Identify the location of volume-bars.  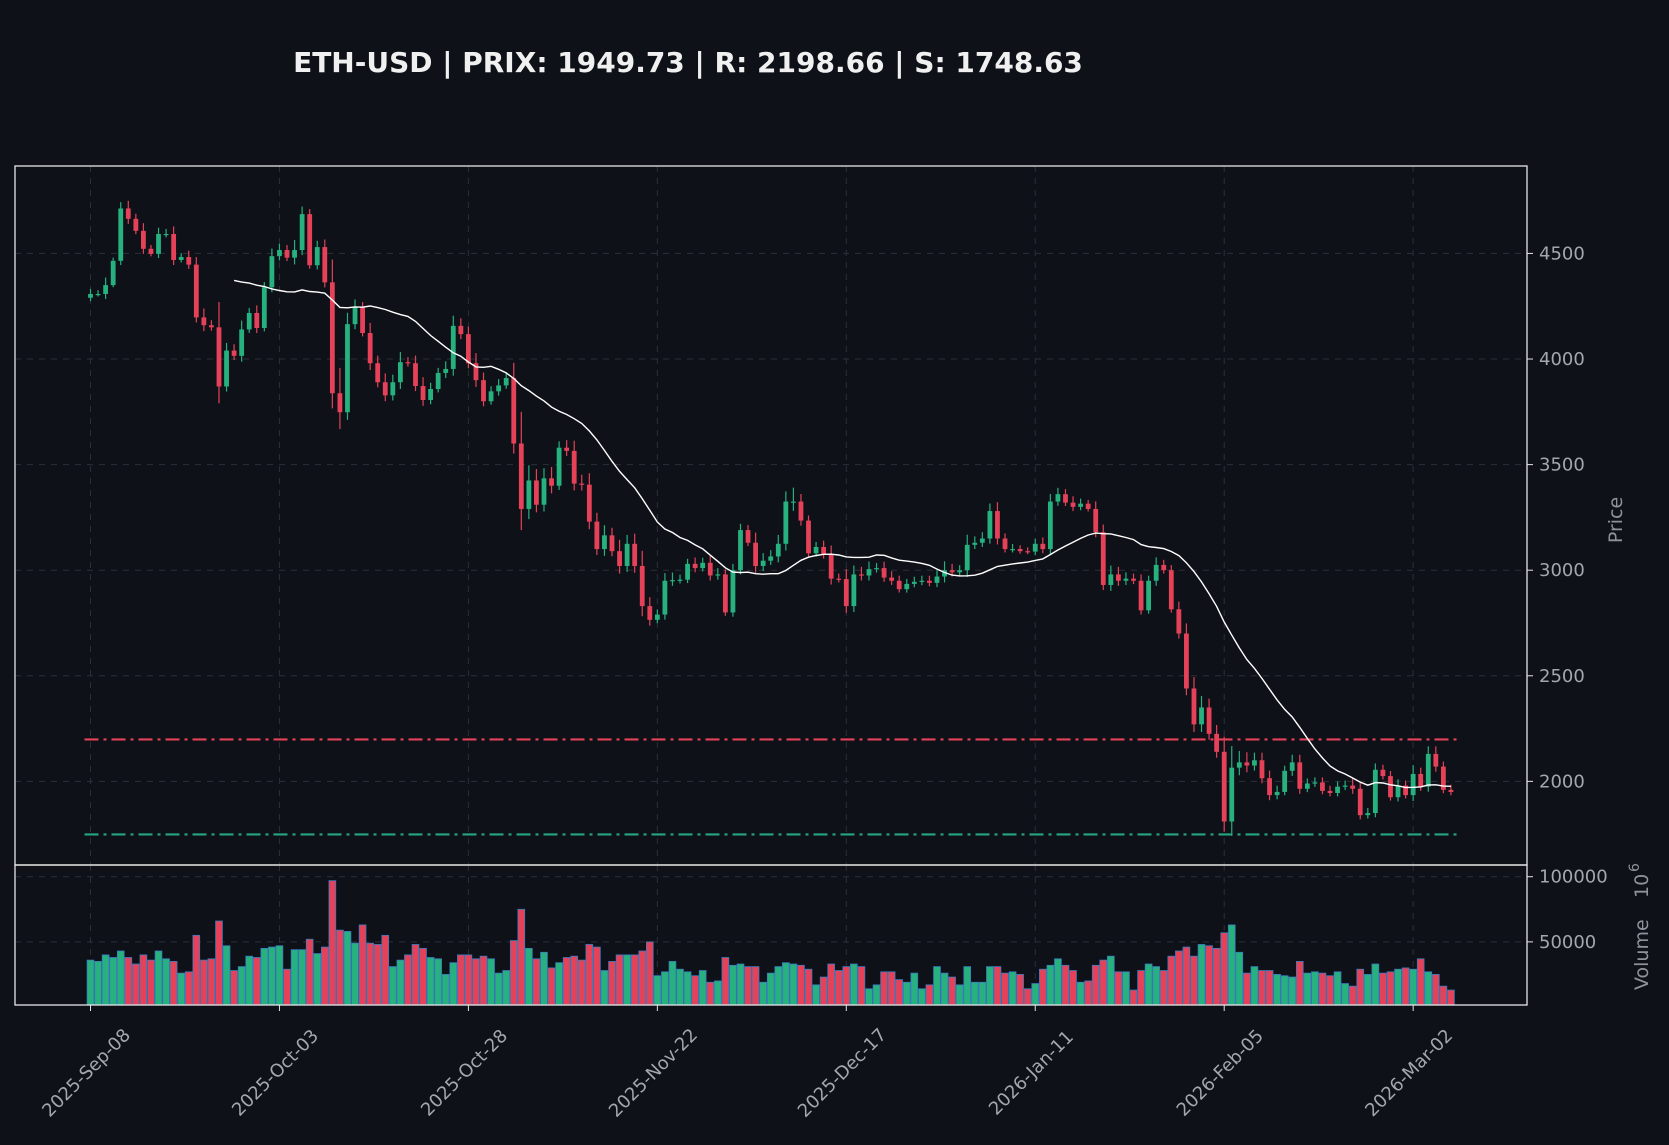
(770, 943).